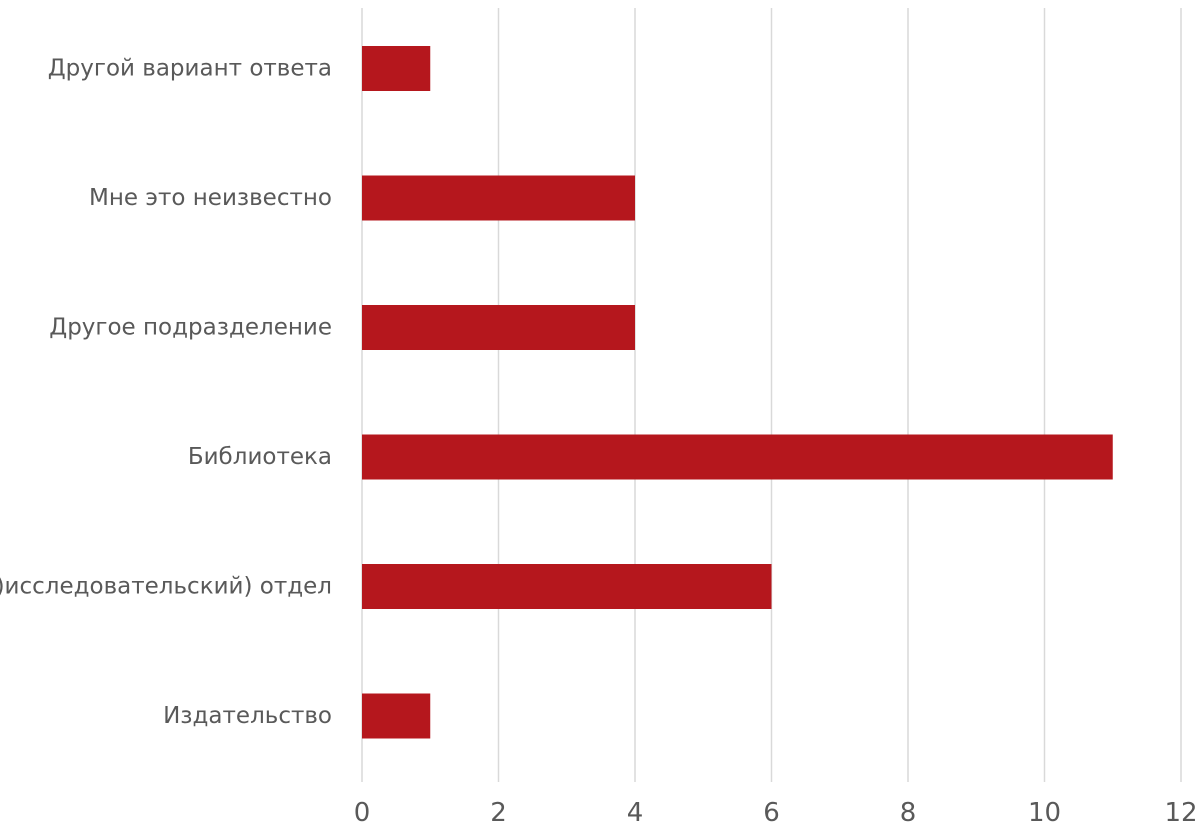 Image resolution: width=1201 pixels, height=834 pixels. Describe the element at coordinates (1180, 813) in the screenshot. I see `x-tick-label: 12` at that location.